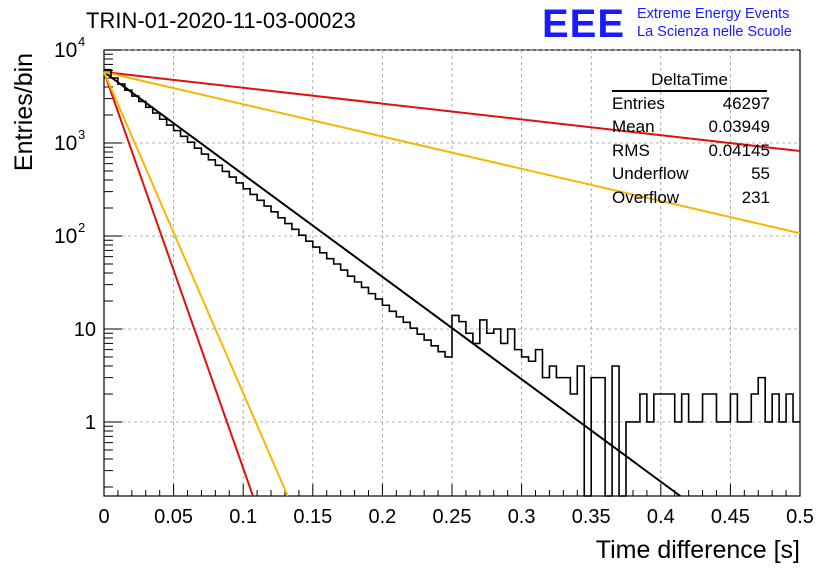 The height and width of the screenshot is (572, 836). Describe the element at coordinates (312, 517) in the screenshot. I see `x-tick-label: 0.15` at that location.